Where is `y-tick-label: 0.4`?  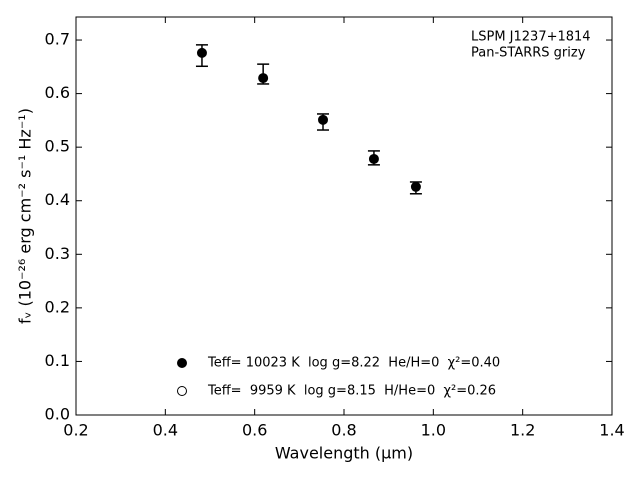 y-tick-label: 0.4 is located at coordinates (57, 199).